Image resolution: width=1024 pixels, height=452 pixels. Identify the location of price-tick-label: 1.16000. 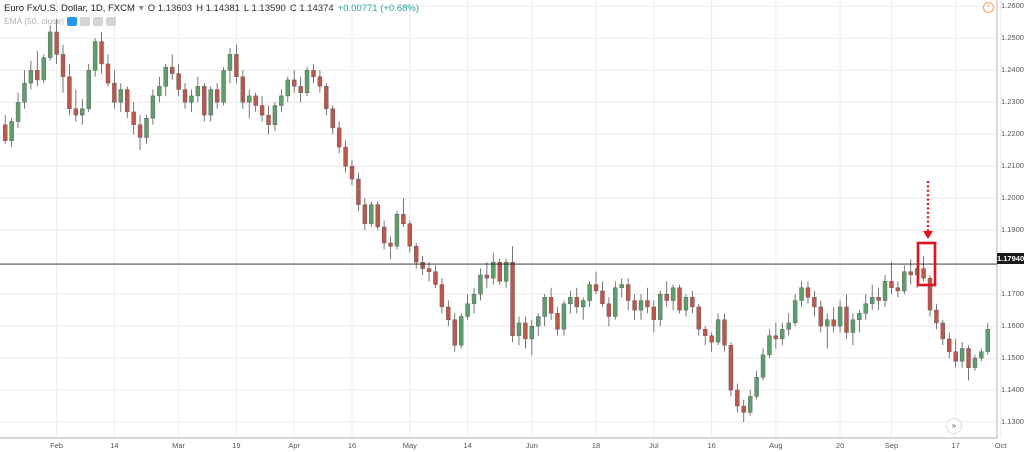
(1012, 326).